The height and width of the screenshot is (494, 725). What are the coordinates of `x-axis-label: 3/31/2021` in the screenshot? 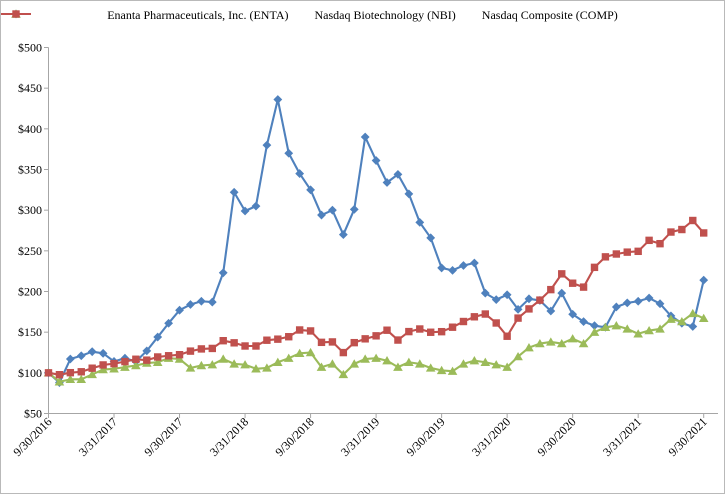 It's located at (622, 437).